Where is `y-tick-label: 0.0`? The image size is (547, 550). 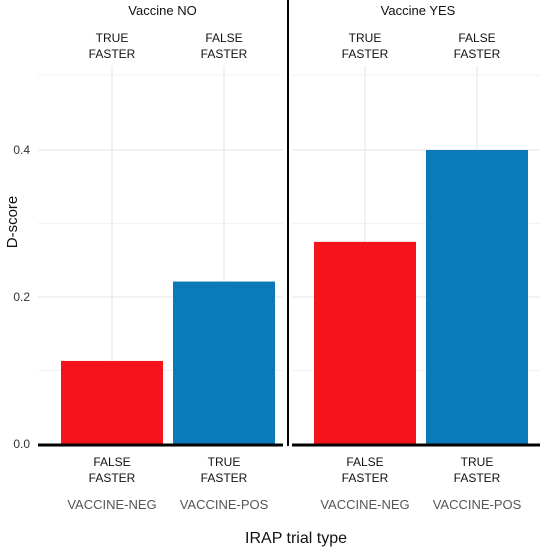 y-tick-label: 0.0 is located at coordinates (21, 444).